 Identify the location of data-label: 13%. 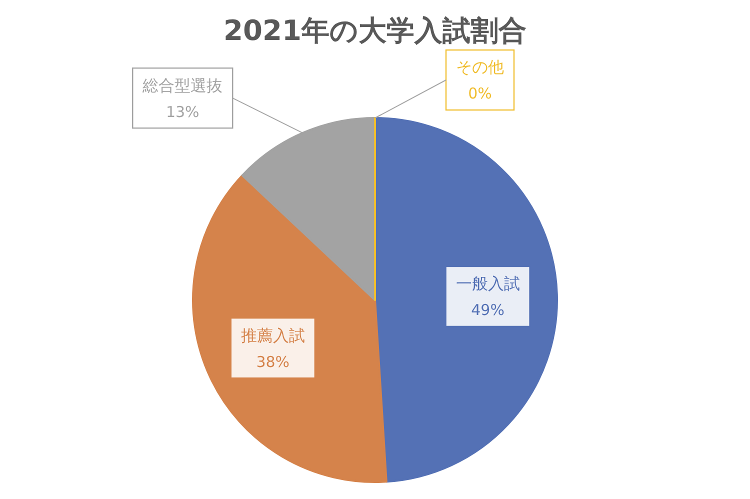
(183, 111).